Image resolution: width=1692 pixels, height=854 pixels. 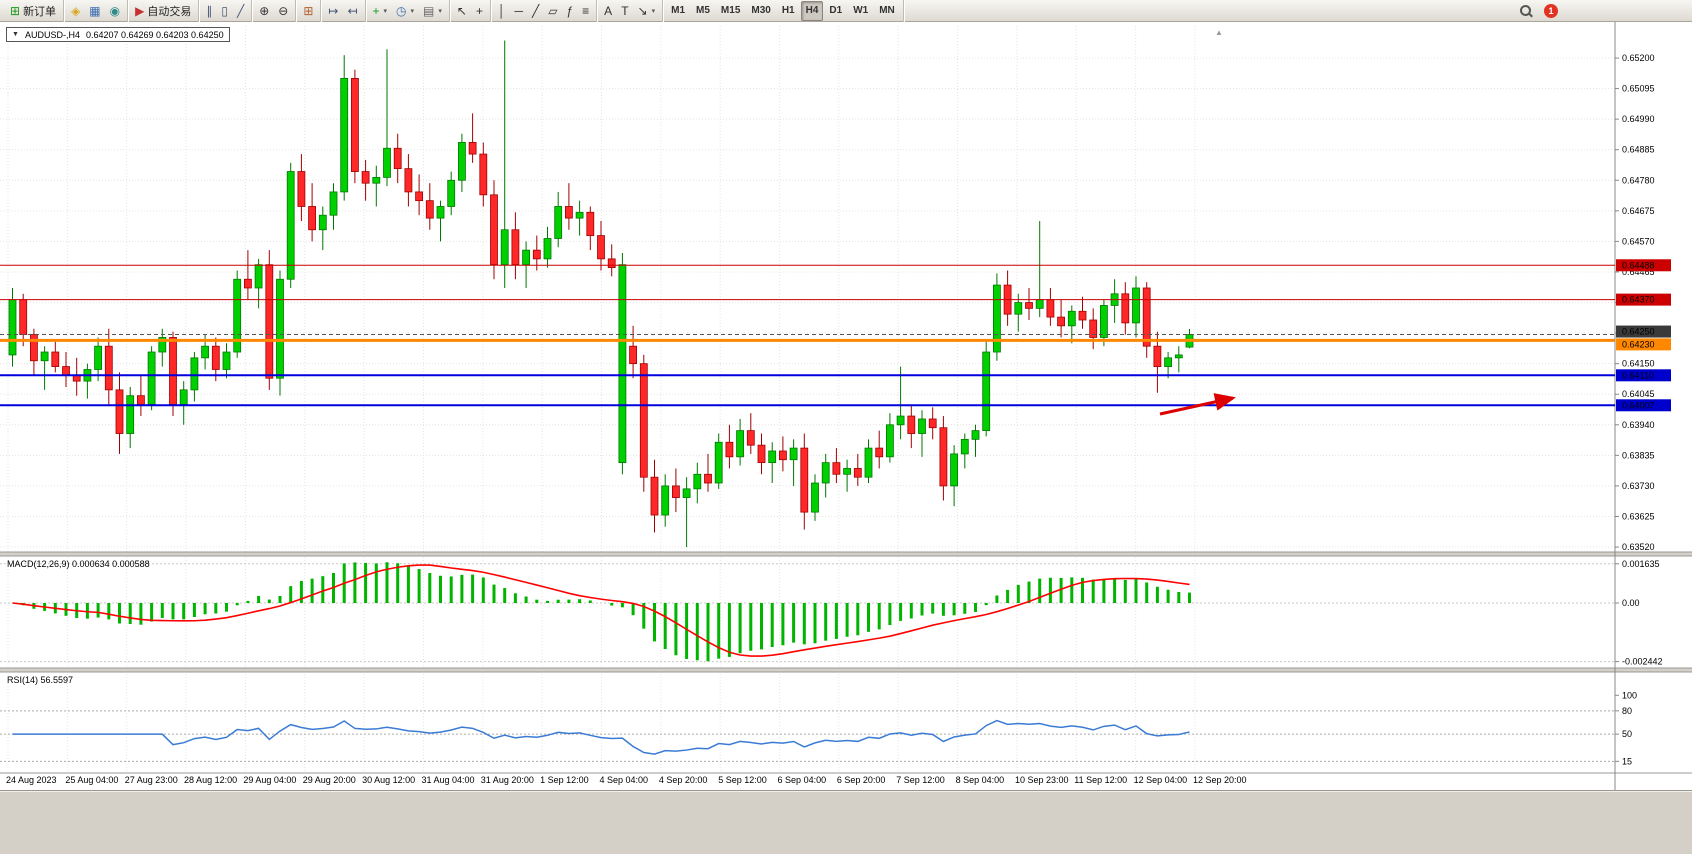 What do you see at coordinates (653, 11) in the screenshot?
I see `arrows-dropdown-icon: ▾` at bounding box center [653, 11].